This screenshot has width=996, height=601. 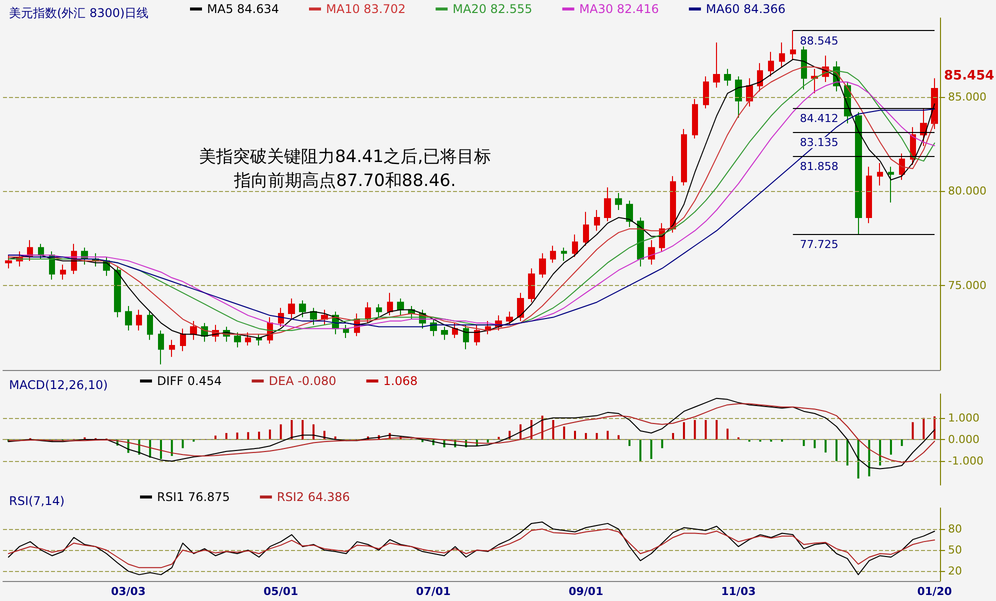 I want to click on ref-line-label: 77.725, so click(x=819, y=244).